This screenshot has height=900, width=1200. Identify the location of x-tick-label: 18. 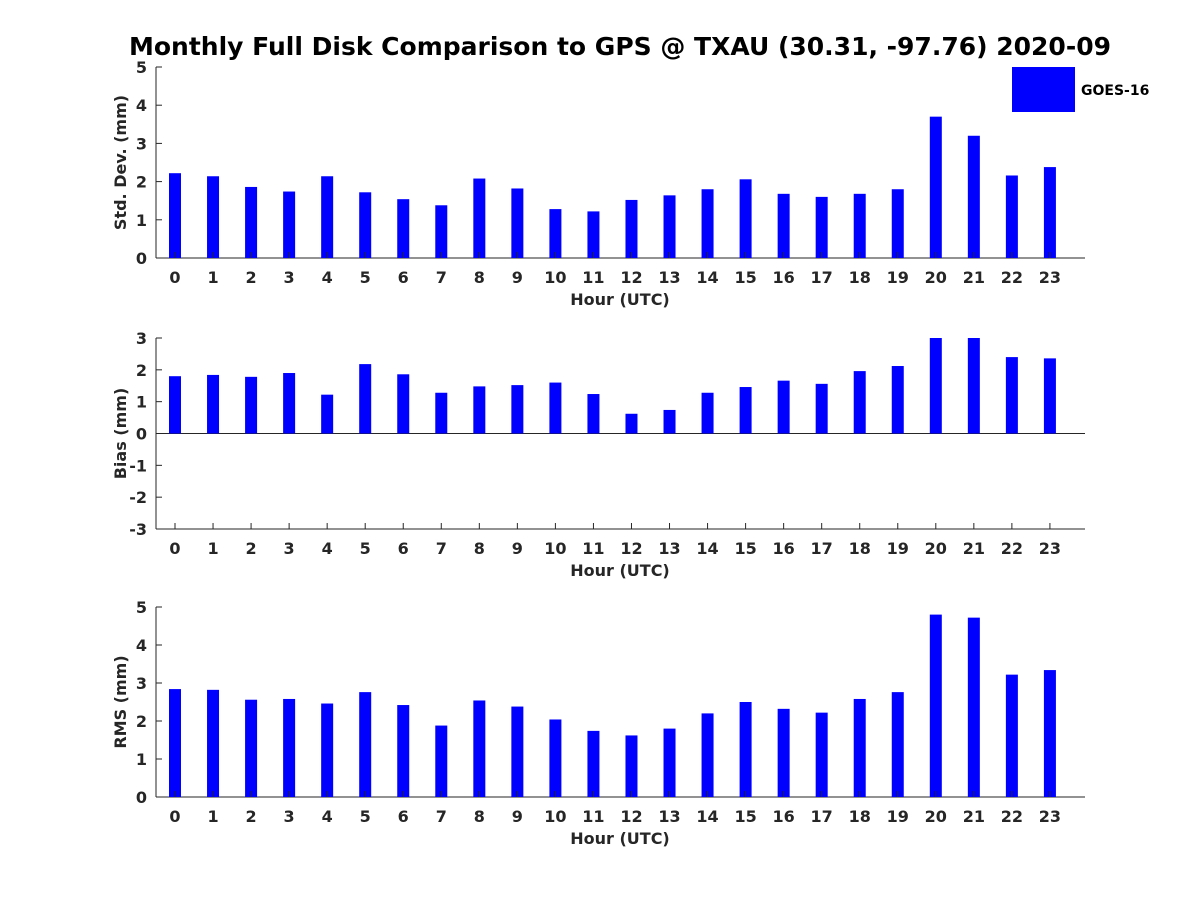
(860, 816).